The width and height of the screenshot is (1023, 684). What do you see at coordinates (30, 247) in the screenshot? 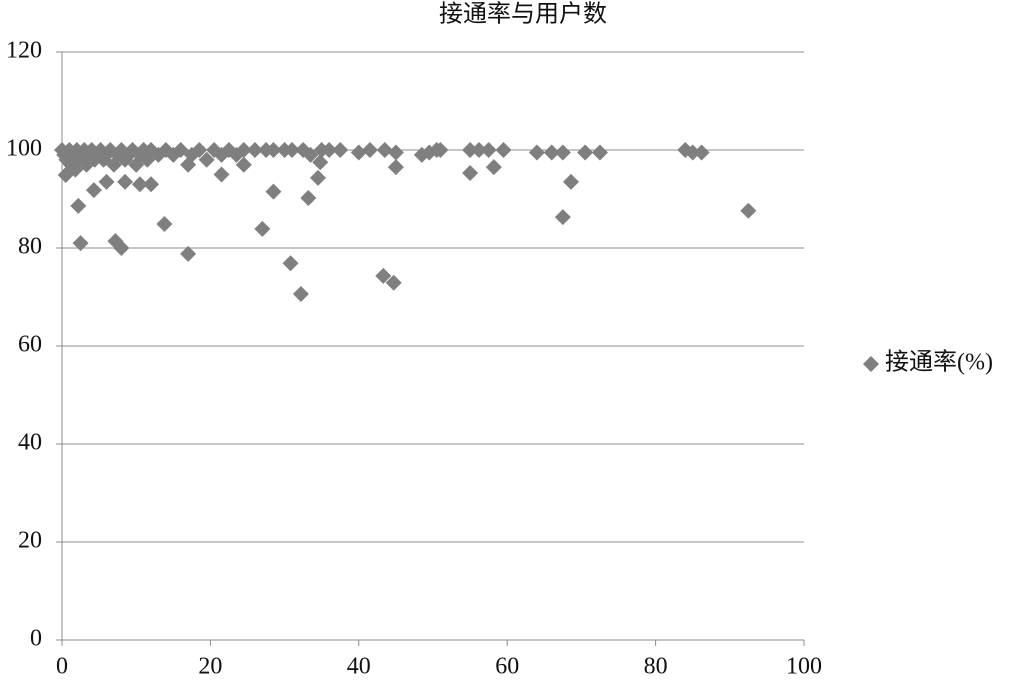
I see `y-tick-label: 80` at bounding box center [30, 247].